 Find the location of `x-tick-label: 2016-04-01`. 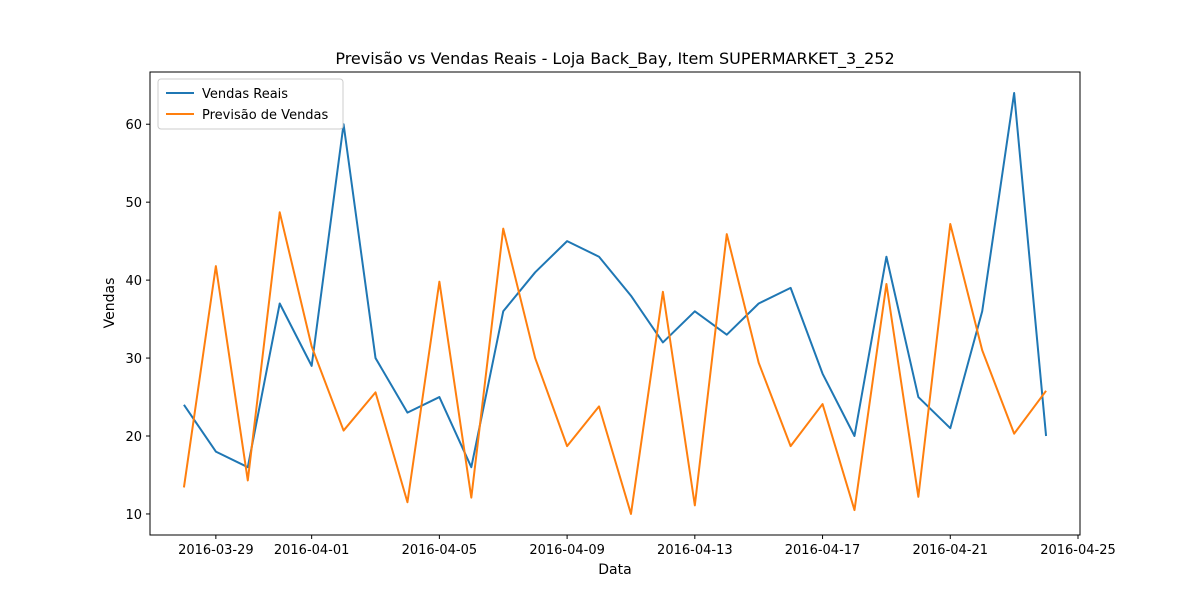

x-tick-label: 2016-04-01 is located at coordinates (312, 550).